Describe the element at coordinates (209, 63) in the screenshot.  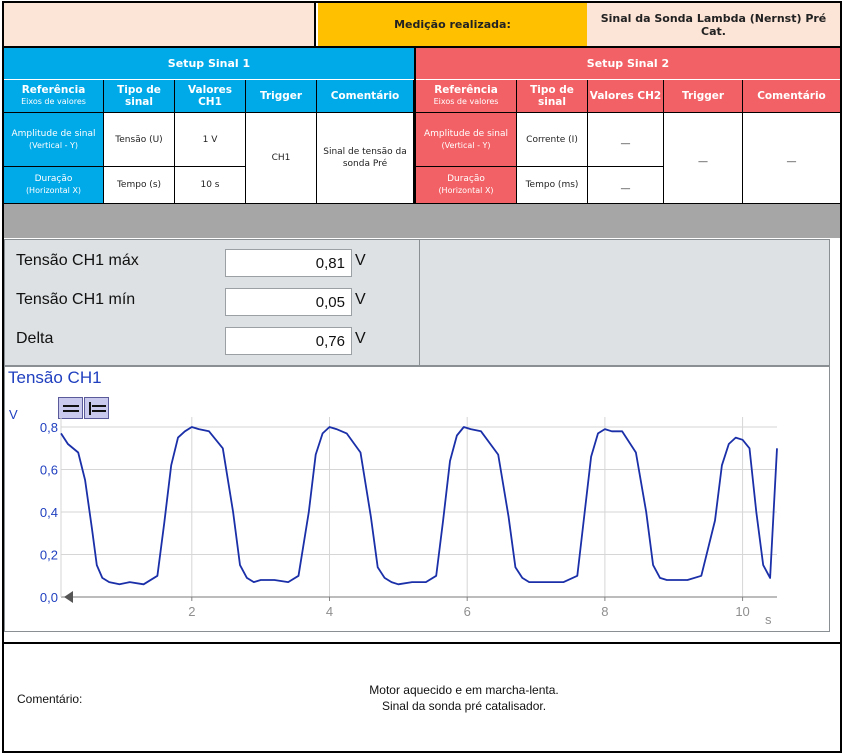
I see `setup1-title: Setup Sinal 1` at that location.